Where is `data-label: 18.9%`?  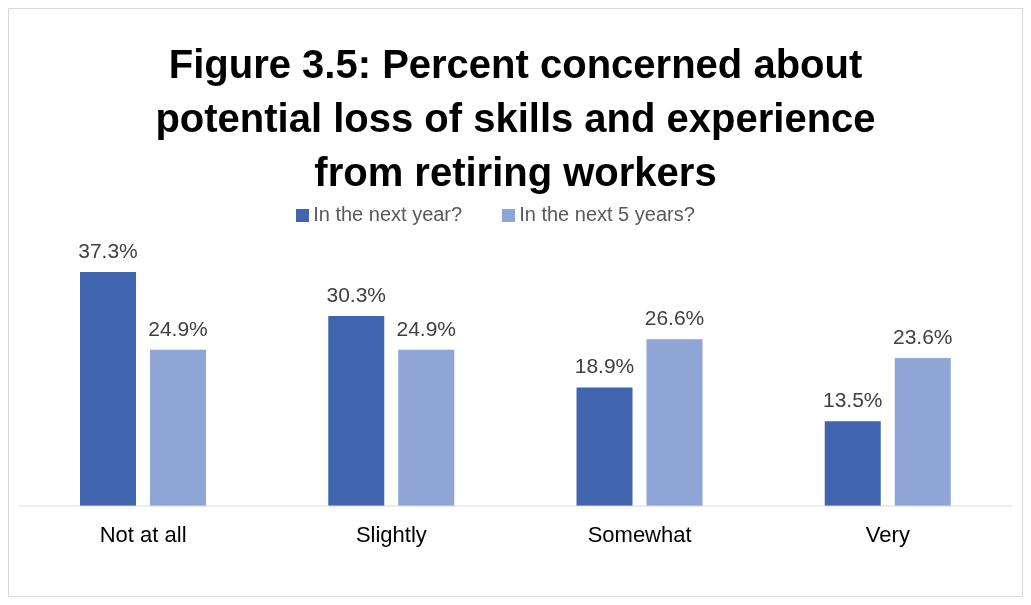
data-label: 18.9% is located at coordinates (604, 366).